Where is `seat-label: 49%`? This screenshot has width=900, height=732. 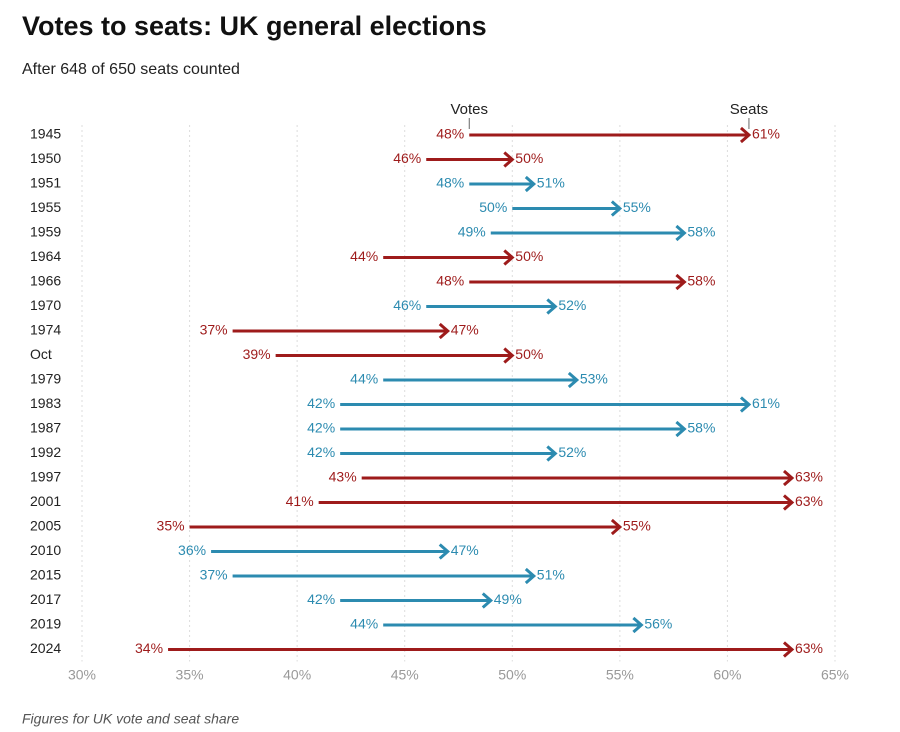
seat-label: 49% is located at coordinates (508, 599).